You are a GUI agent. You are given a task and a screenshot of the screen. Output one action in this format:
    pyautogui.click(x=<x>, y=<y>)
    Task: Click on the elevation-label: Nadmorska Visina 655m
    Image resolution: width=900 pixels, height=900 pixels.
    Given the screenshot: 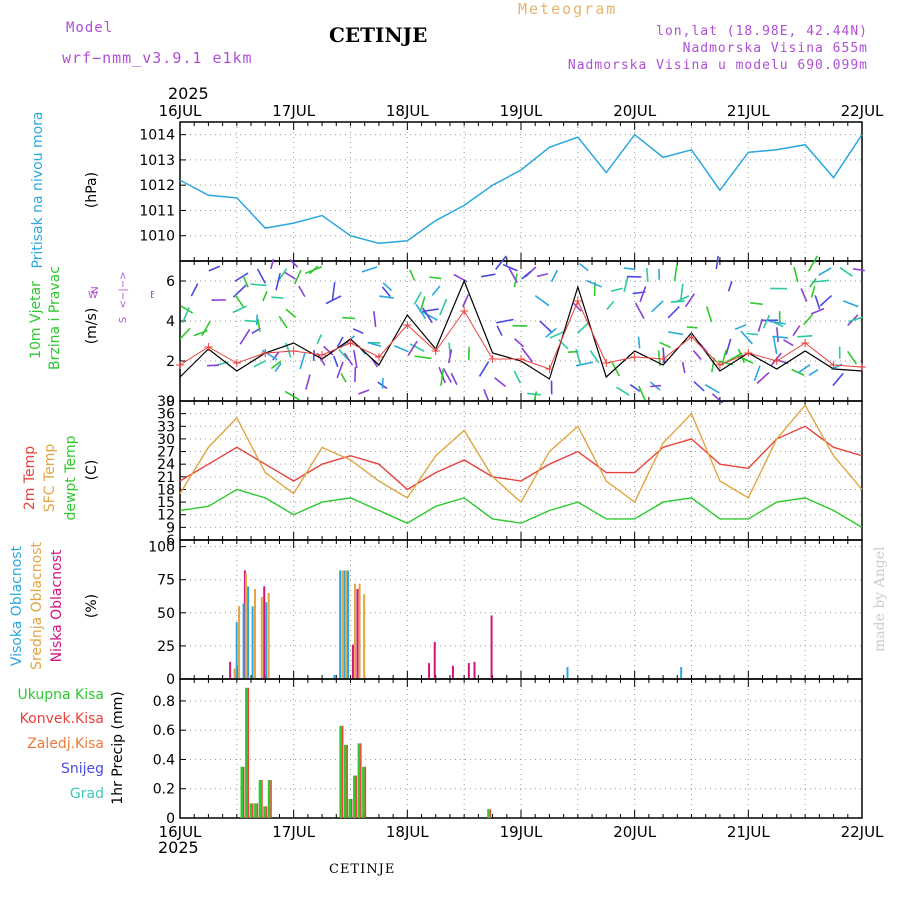 What is the action you would take?
    pyautogui.click(x=775, y=48)
    